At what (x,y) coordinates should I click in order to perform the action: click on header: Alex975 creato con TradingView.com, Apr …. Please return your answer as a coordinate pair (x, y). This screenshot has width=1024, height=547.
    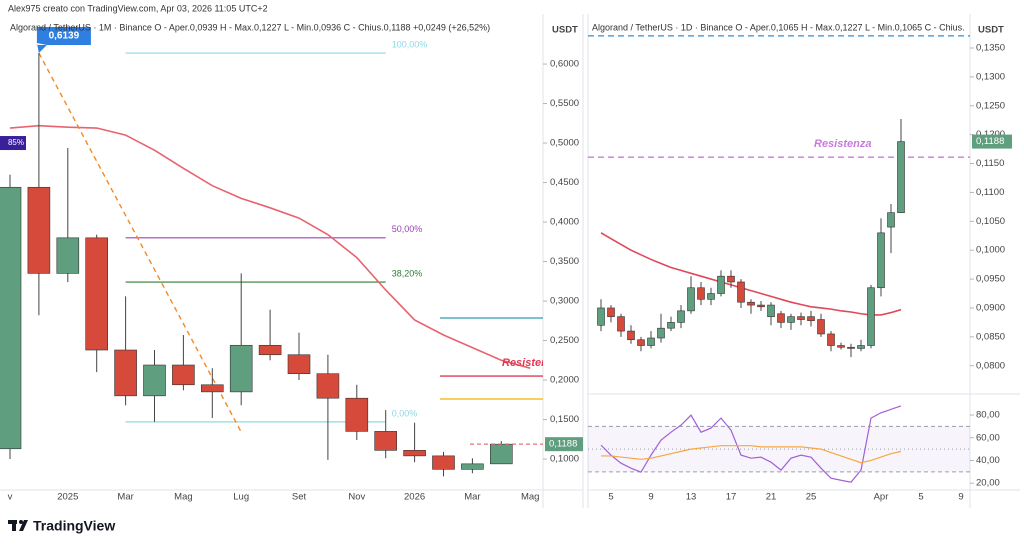
    Looking at the image, I should click on (138, 8).